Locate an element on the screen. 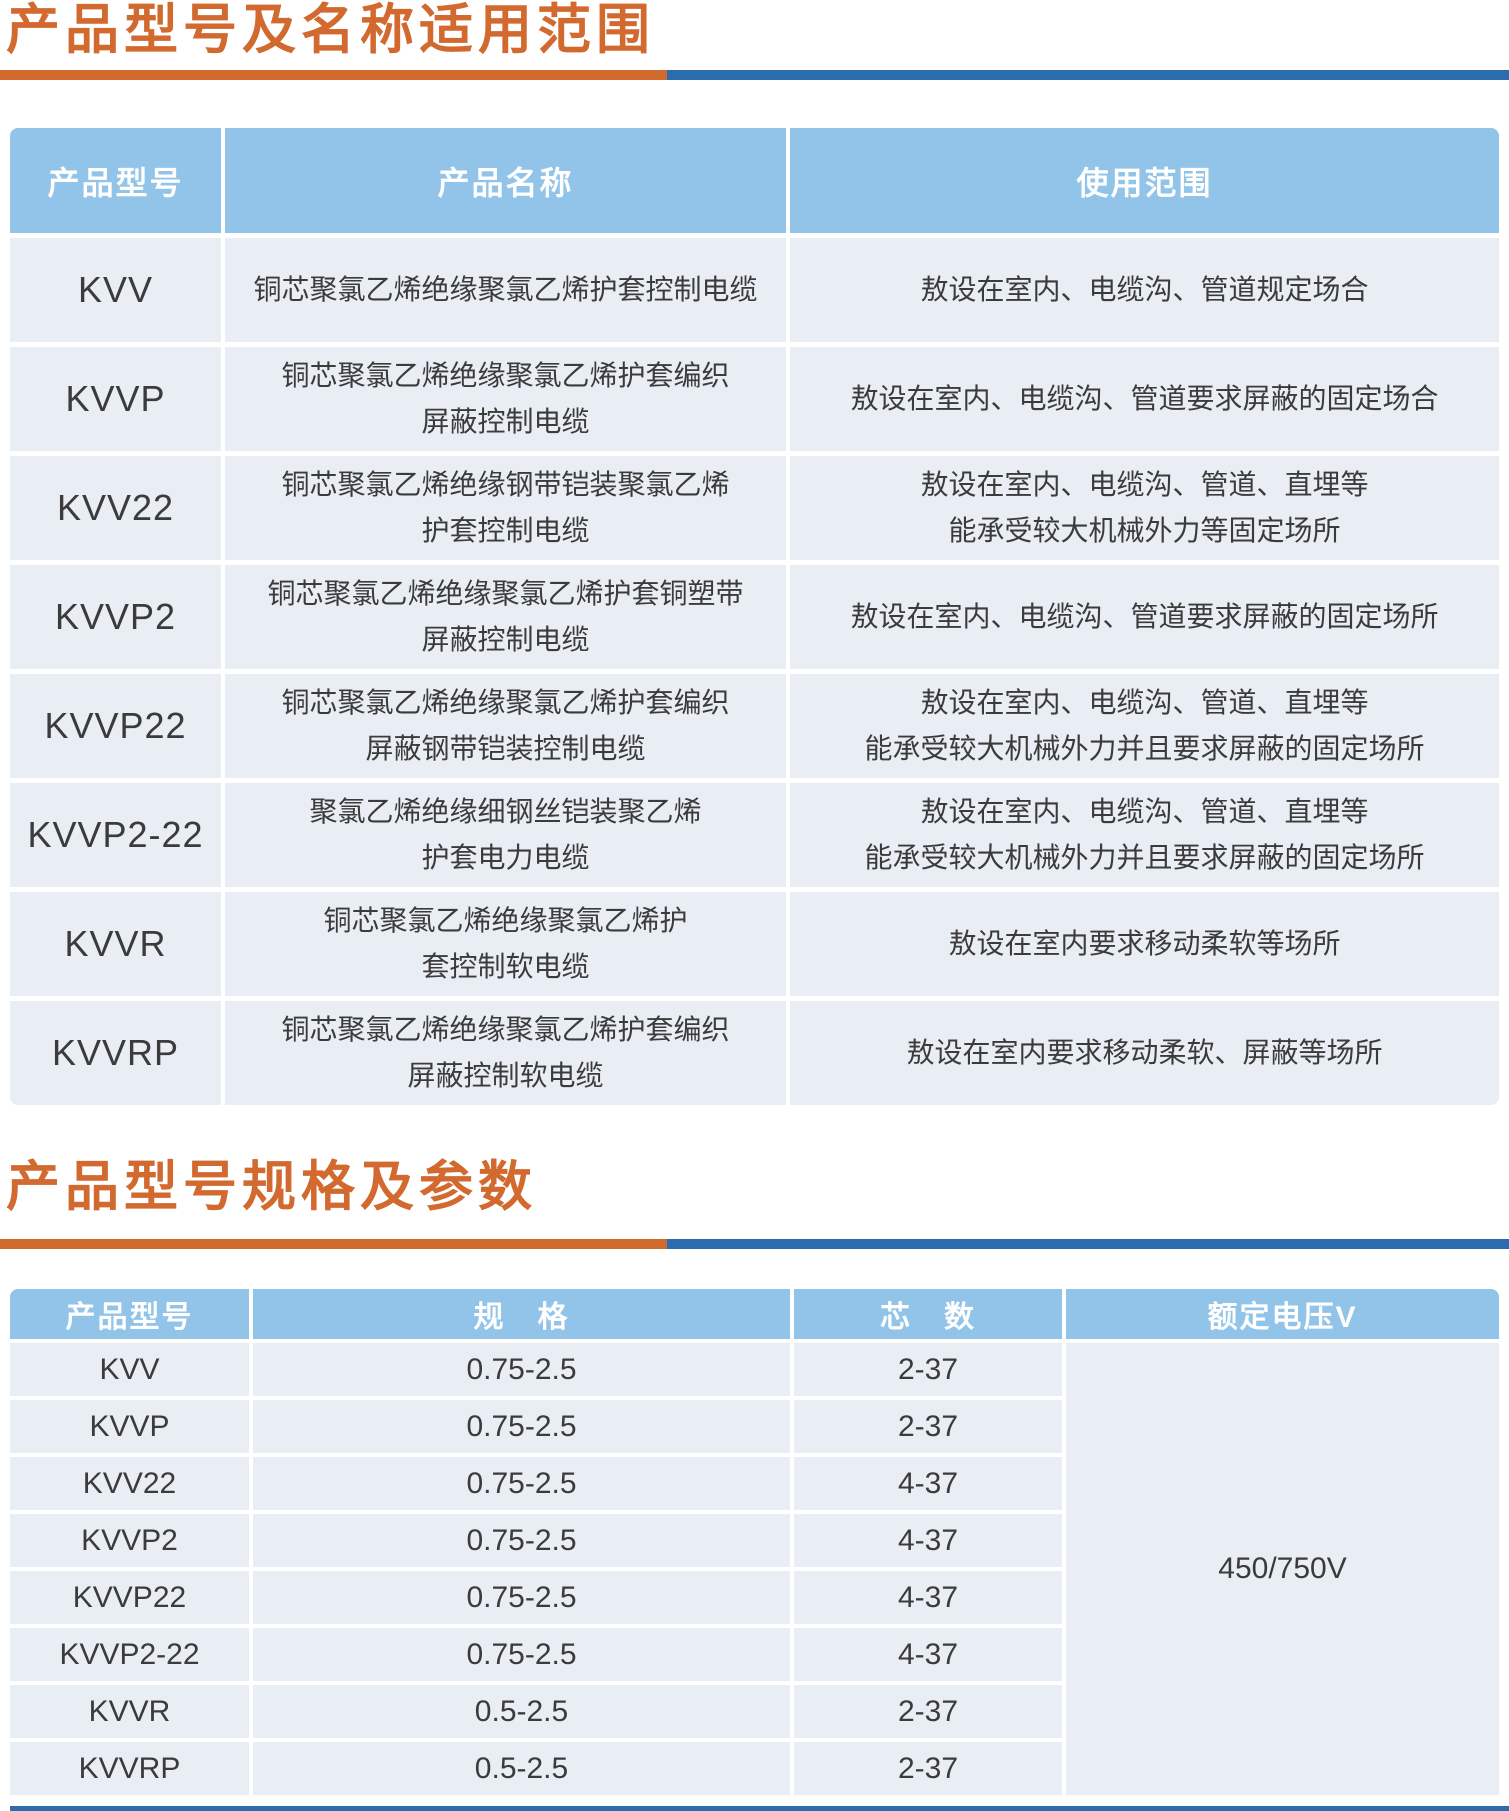 The width and height of the screenshot is (1509, 1811). column-header-voltage: 额定电压V is located at coordinates (1282, 1314).